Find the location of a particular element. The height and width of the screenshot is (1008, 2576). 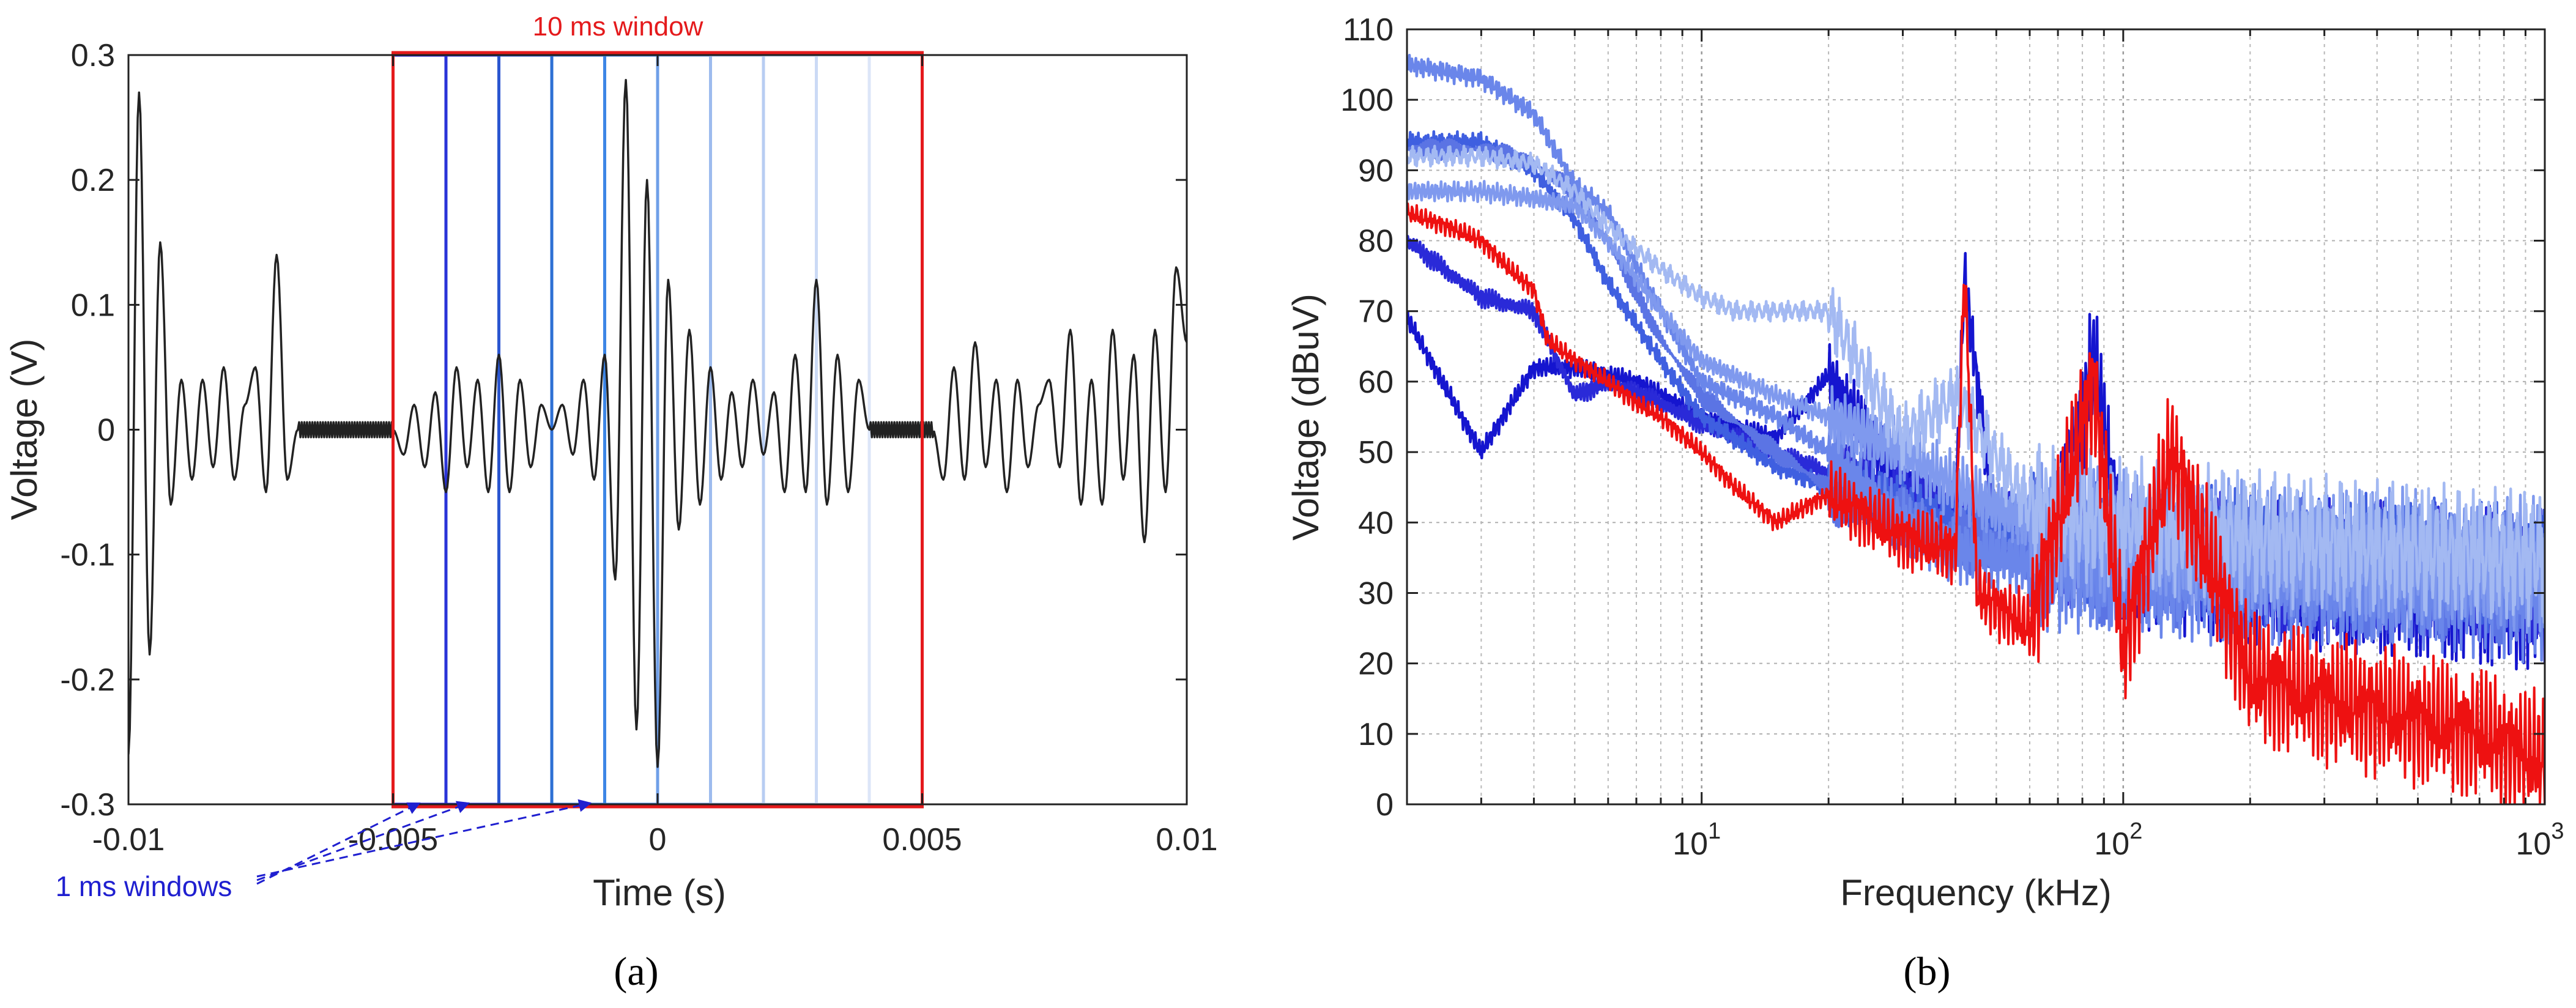

y-tick-label: 50 is located at coordinates (1376, 452).